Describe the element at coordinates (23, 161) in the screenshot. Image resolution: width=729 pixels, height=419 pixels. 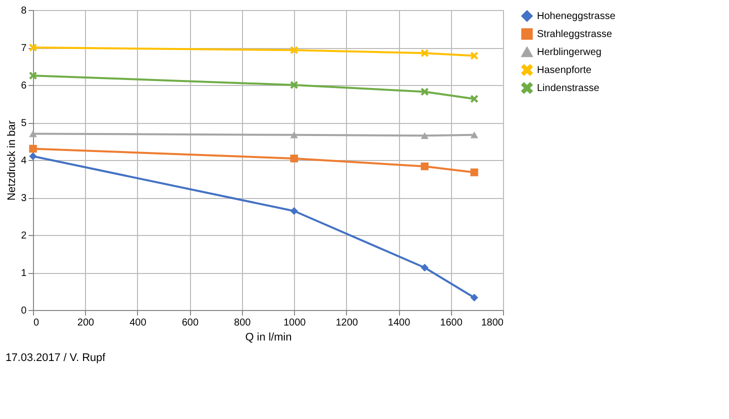
I see `y-tick-label: 4` at that location.